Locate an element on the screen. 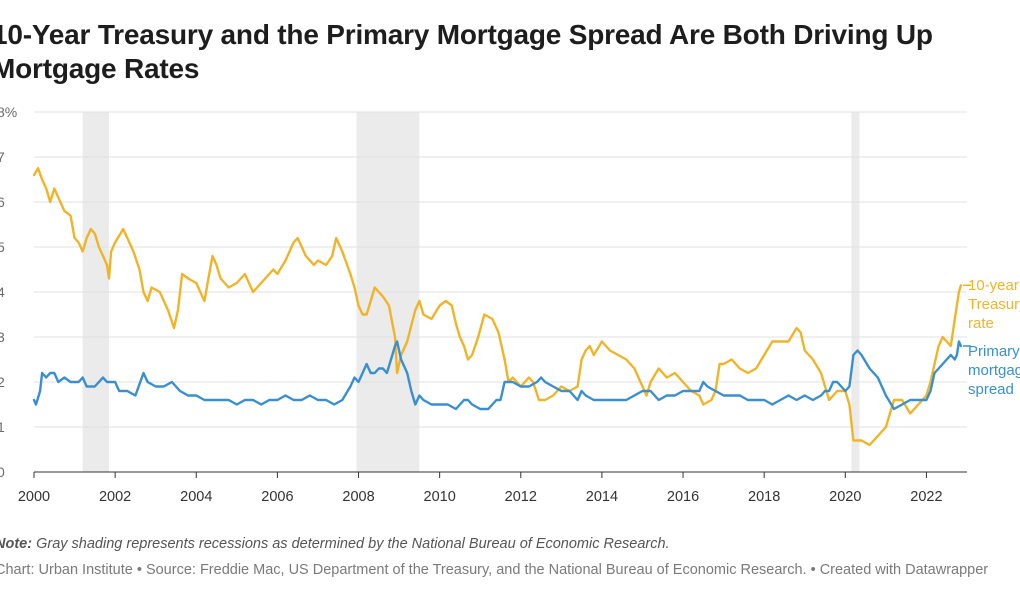  x-tick-label-2018: 2018 is located at coordinates (764, 497).